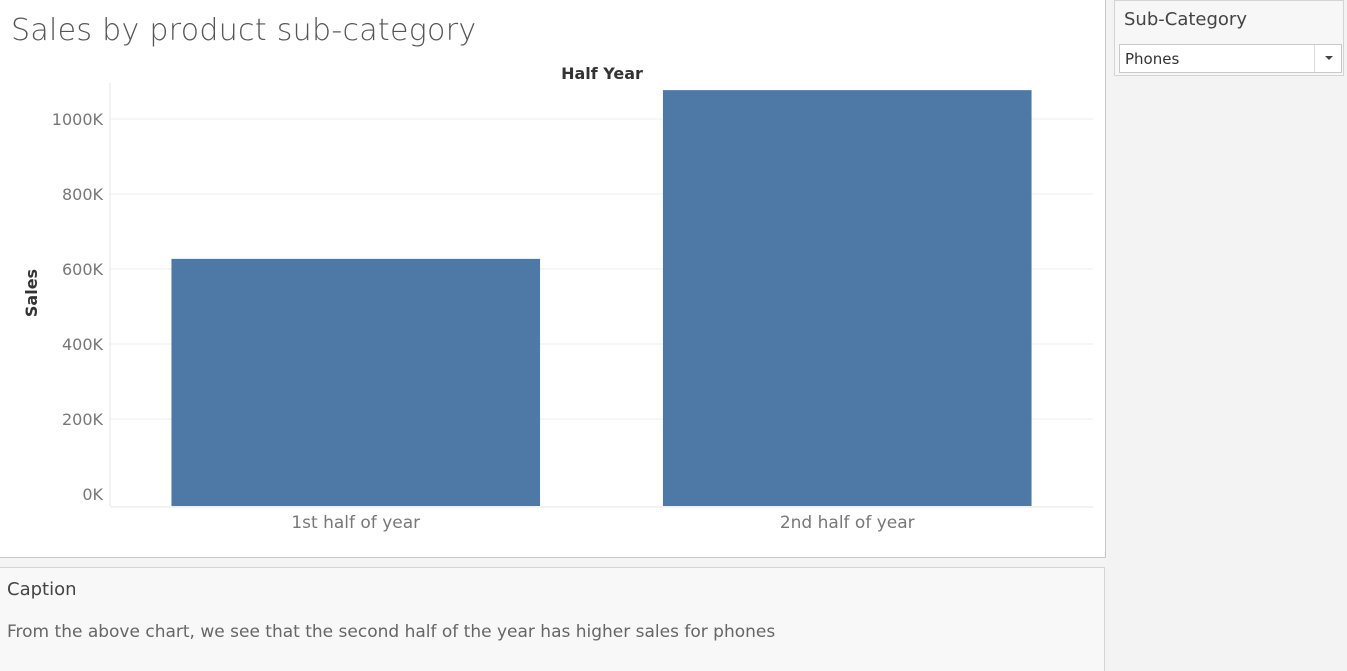  Describe the element at coordinates (92, 494) in the screenshot. I see `y-tick-label: 0K` at that location.